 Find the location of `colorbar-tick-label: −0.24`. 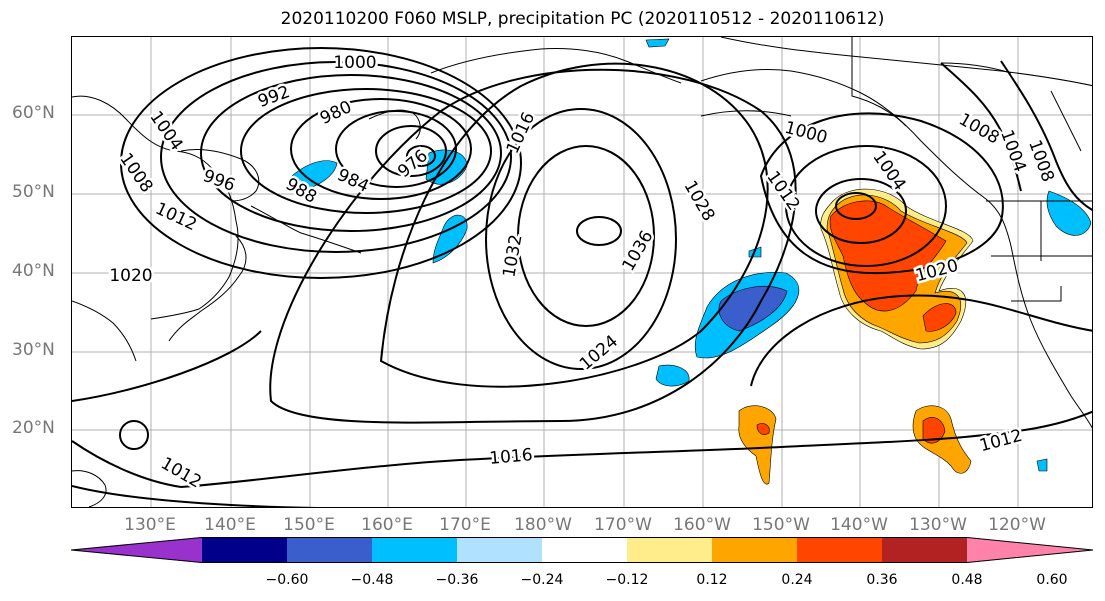

colorbar-tick-label: −0.24 is located at coordinates (542, 580).